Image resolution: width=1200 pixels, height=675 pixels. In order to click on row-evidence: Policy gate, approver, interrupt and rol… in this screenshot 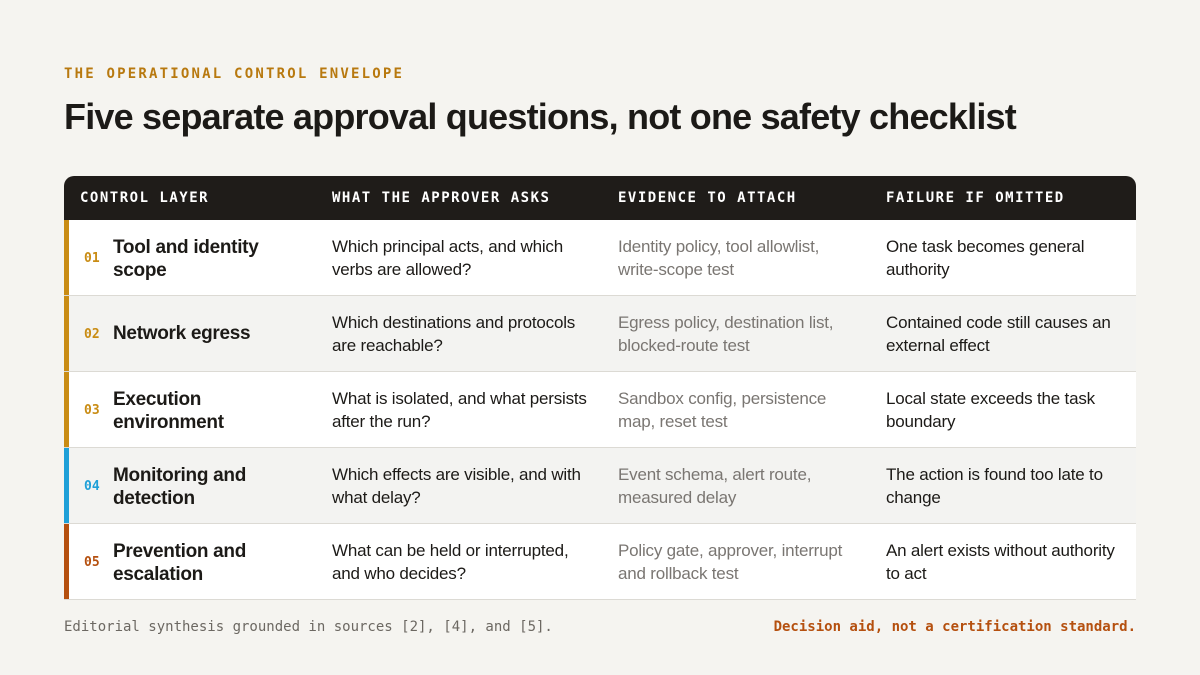, I will do `click(730, 562)`.